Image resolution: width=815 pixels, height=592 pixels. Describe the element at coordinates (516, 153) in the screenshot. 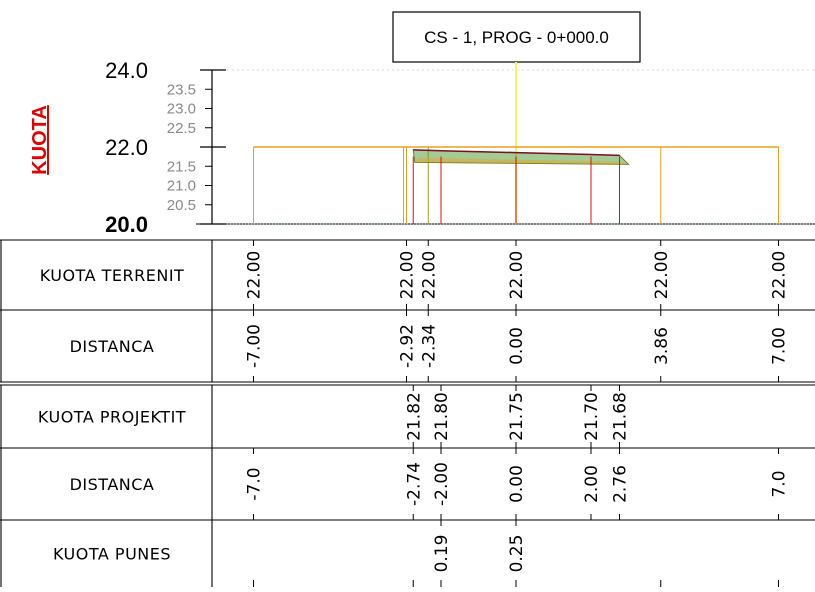

I see `project-line` at that location.